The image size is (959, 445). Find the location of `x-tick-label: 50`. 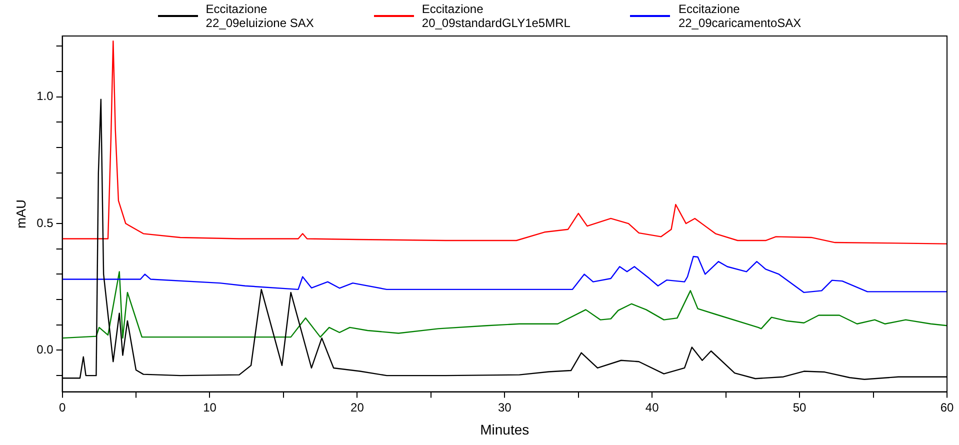

x-tick-label: 50 is located at coordinates (799, 407).